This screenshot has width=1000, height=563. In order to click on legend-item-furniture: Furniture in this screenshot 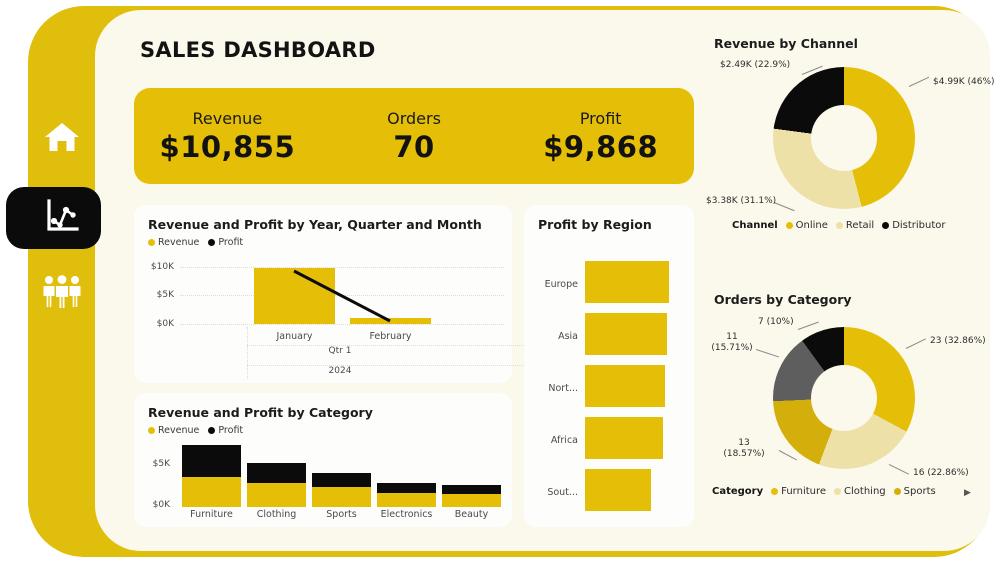, I will do `click(798, 491)`.